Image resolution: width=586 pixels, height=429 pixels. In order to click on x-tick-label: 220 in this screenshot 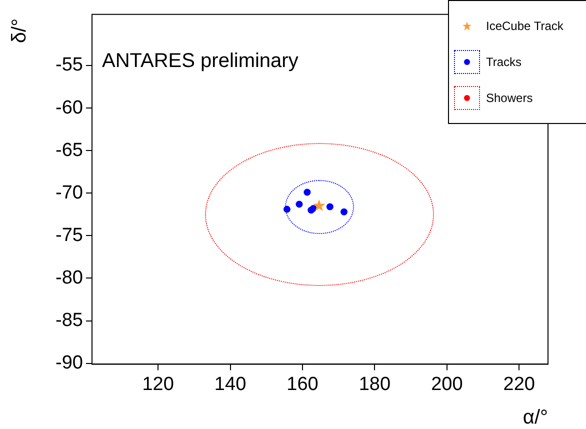, I will do `click(519, 384)`.